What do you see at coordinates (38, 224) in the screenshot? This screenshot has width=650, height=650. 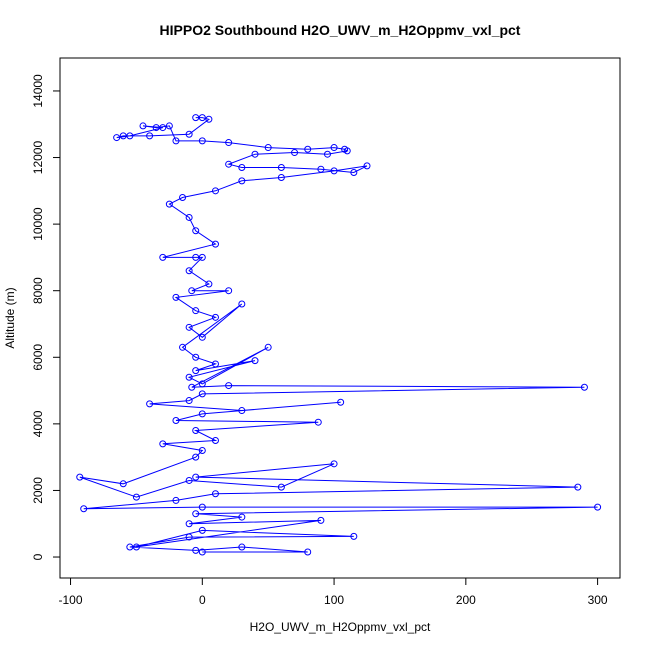 I see `y-tick-label: 10000` at bounding box center [38, 224].